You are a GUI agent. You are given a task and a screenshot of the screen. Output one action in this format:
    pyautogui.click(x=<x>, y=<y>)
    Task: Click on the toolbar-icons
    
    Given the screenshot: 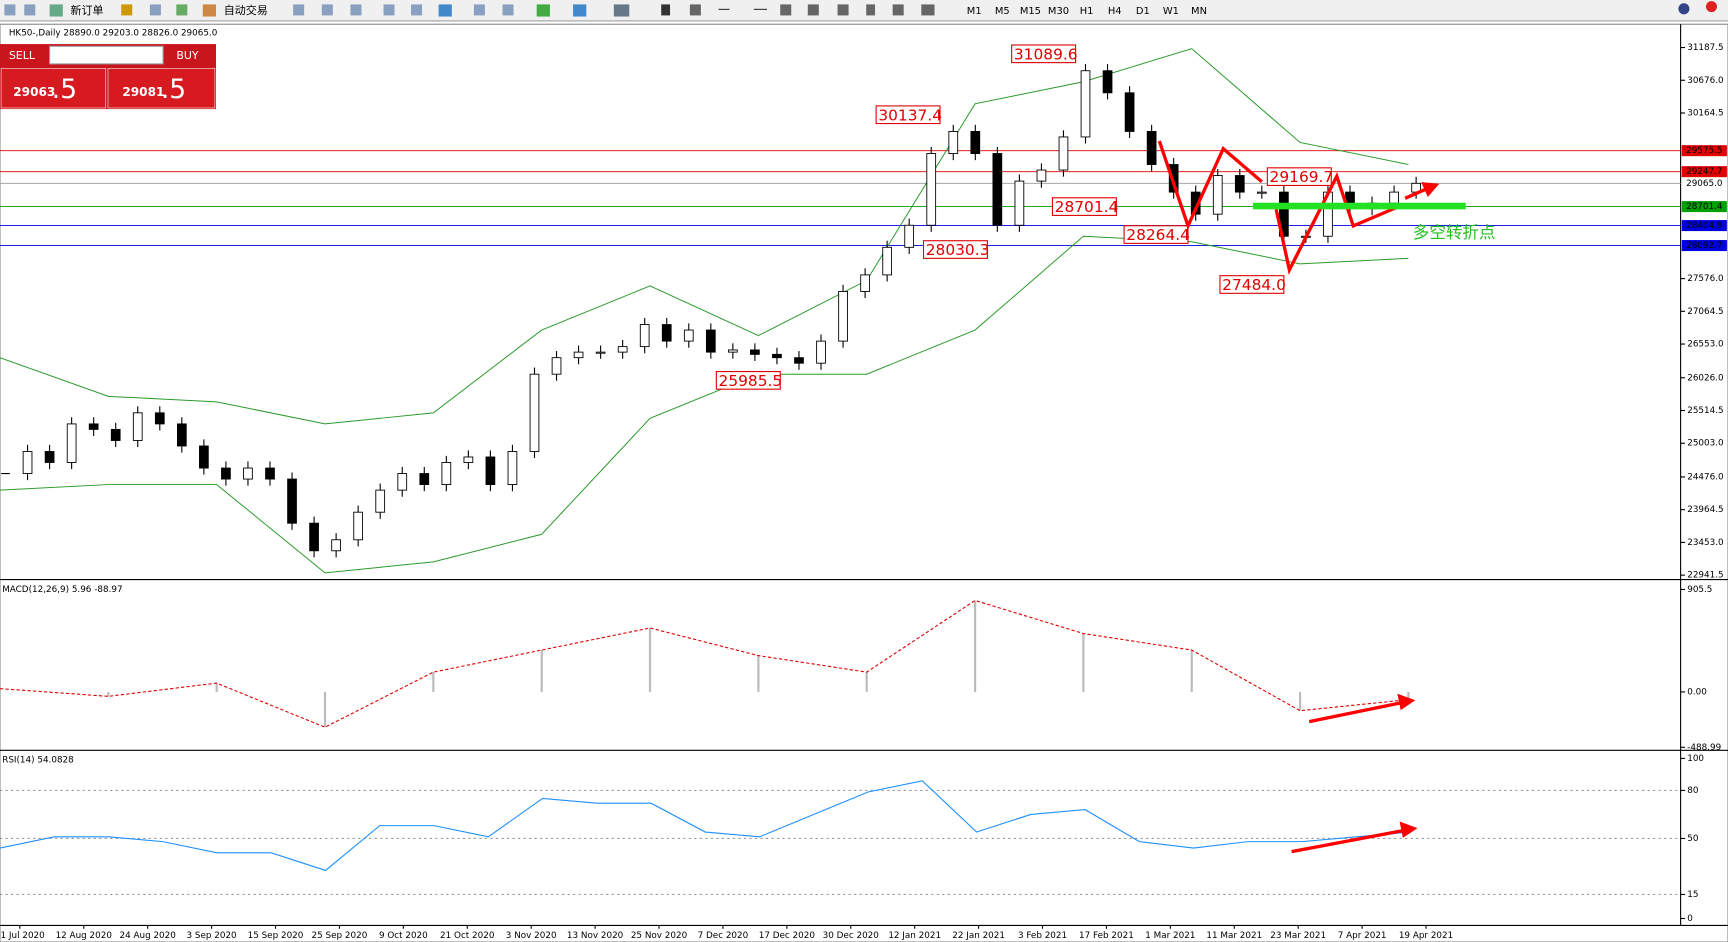 What is the action you would take?
    pyautogui.click(x=860, y=9)
    